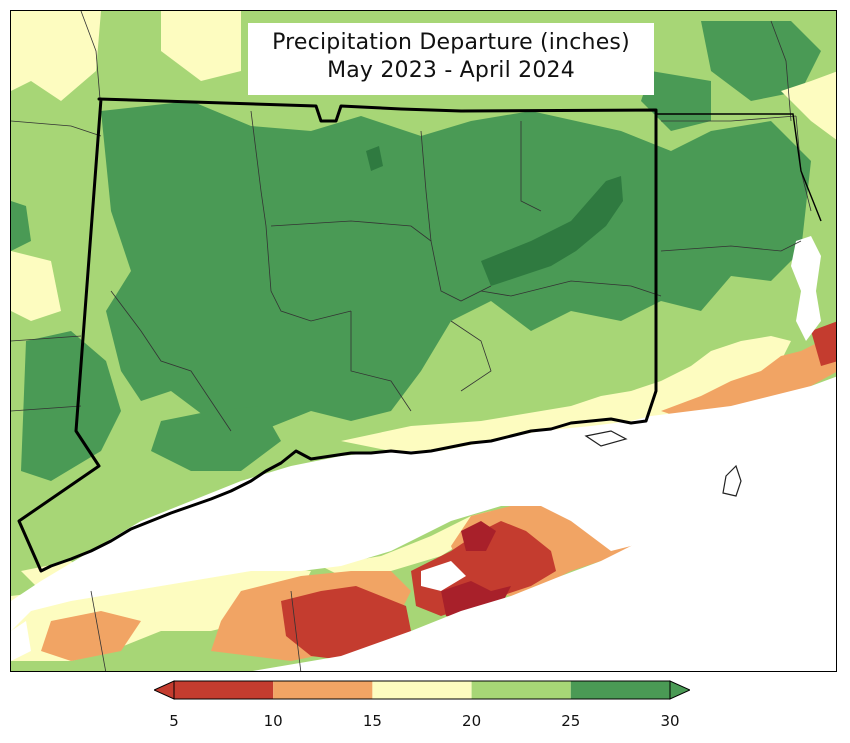 The width and height of the screenshot is (850, 743). What do you see at coordinates (476, 571) in the screenshot?
I see `dark-red-regions` at bounding box center [476, 571].